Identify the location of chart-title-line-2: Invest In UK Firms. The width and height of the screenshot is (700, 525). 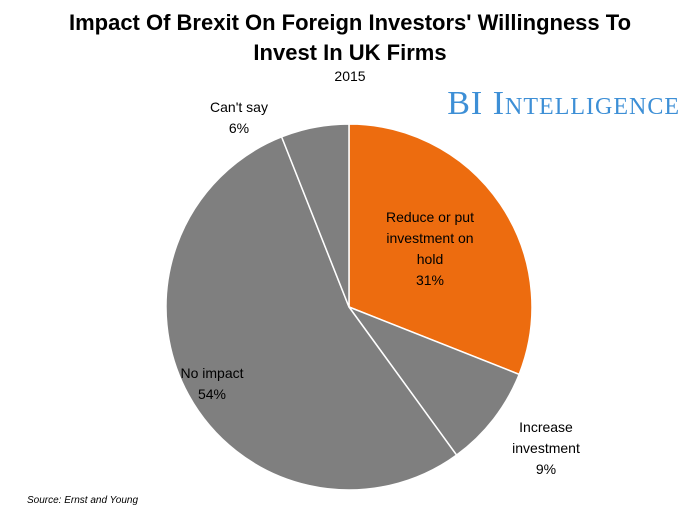
(350, 52).